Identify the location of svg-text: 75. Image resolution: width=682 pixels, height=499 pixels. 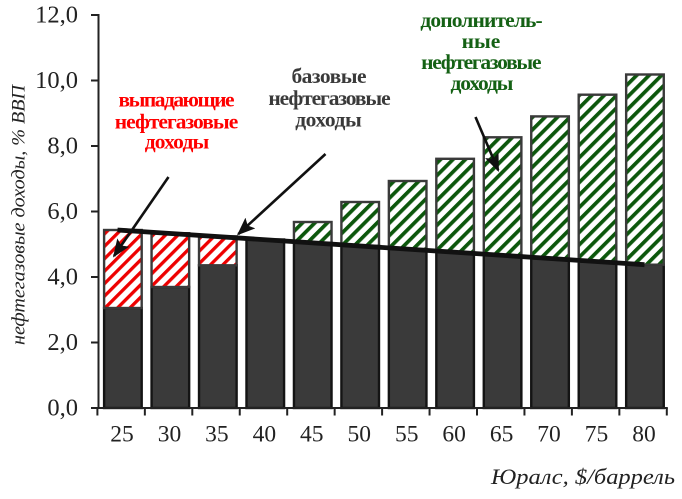
(597, 435).